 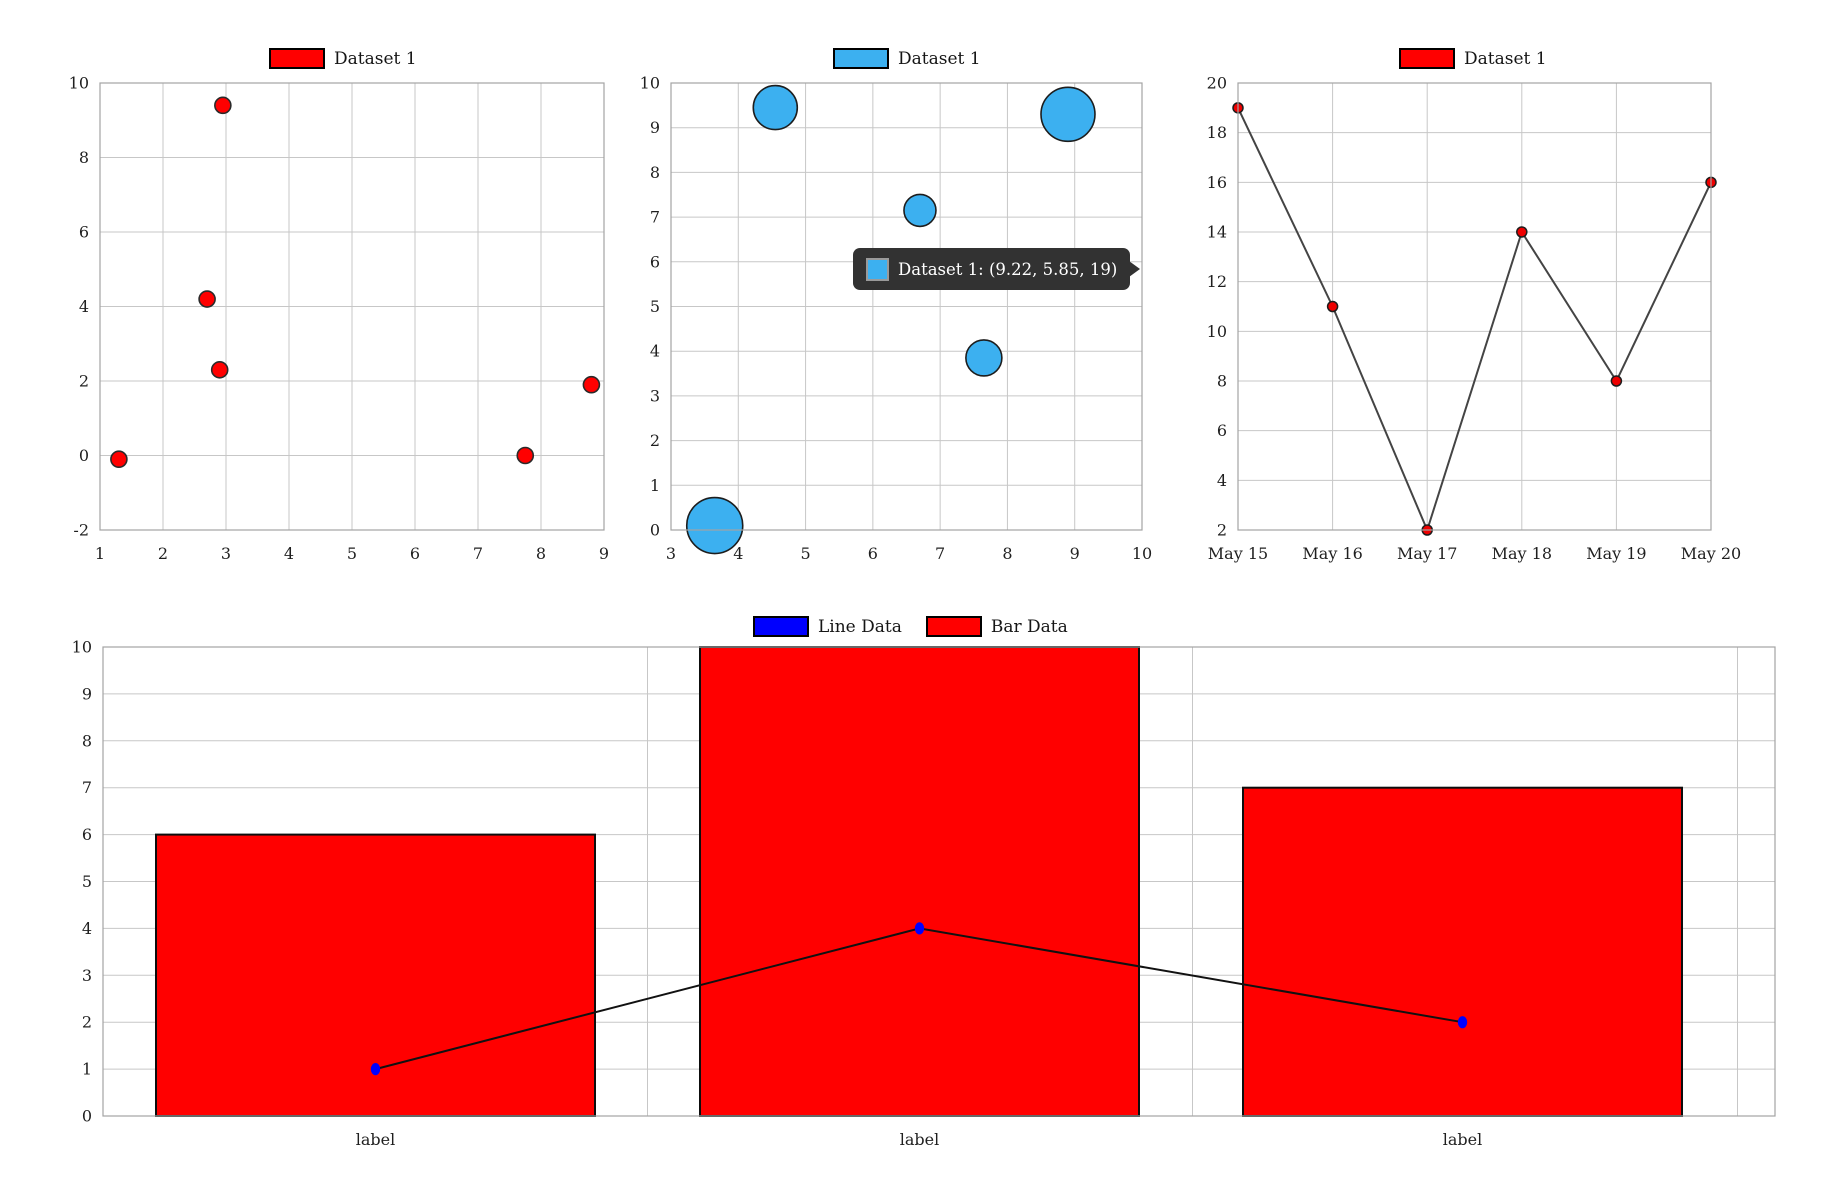 I want to click on tooltip-text: Dataset 1: (9.22, 5.85, 19), so click(x=1008, y=269).